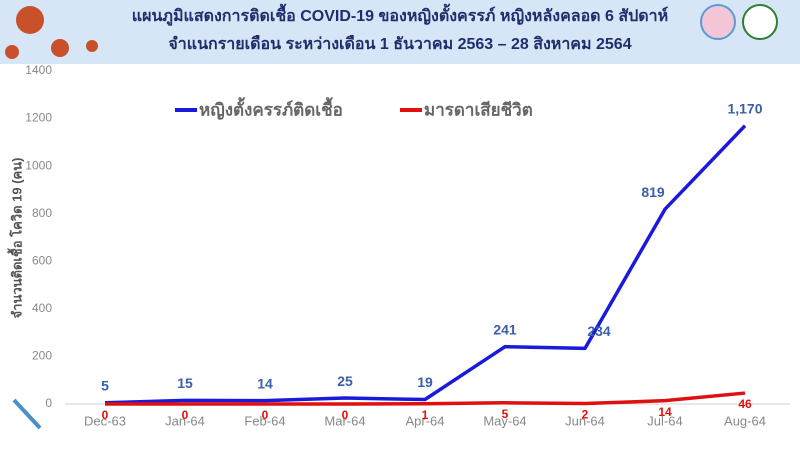 The width and height of the screenshot is (800, 450). I want to click on y-tick-label: 200, so click(42, 356).